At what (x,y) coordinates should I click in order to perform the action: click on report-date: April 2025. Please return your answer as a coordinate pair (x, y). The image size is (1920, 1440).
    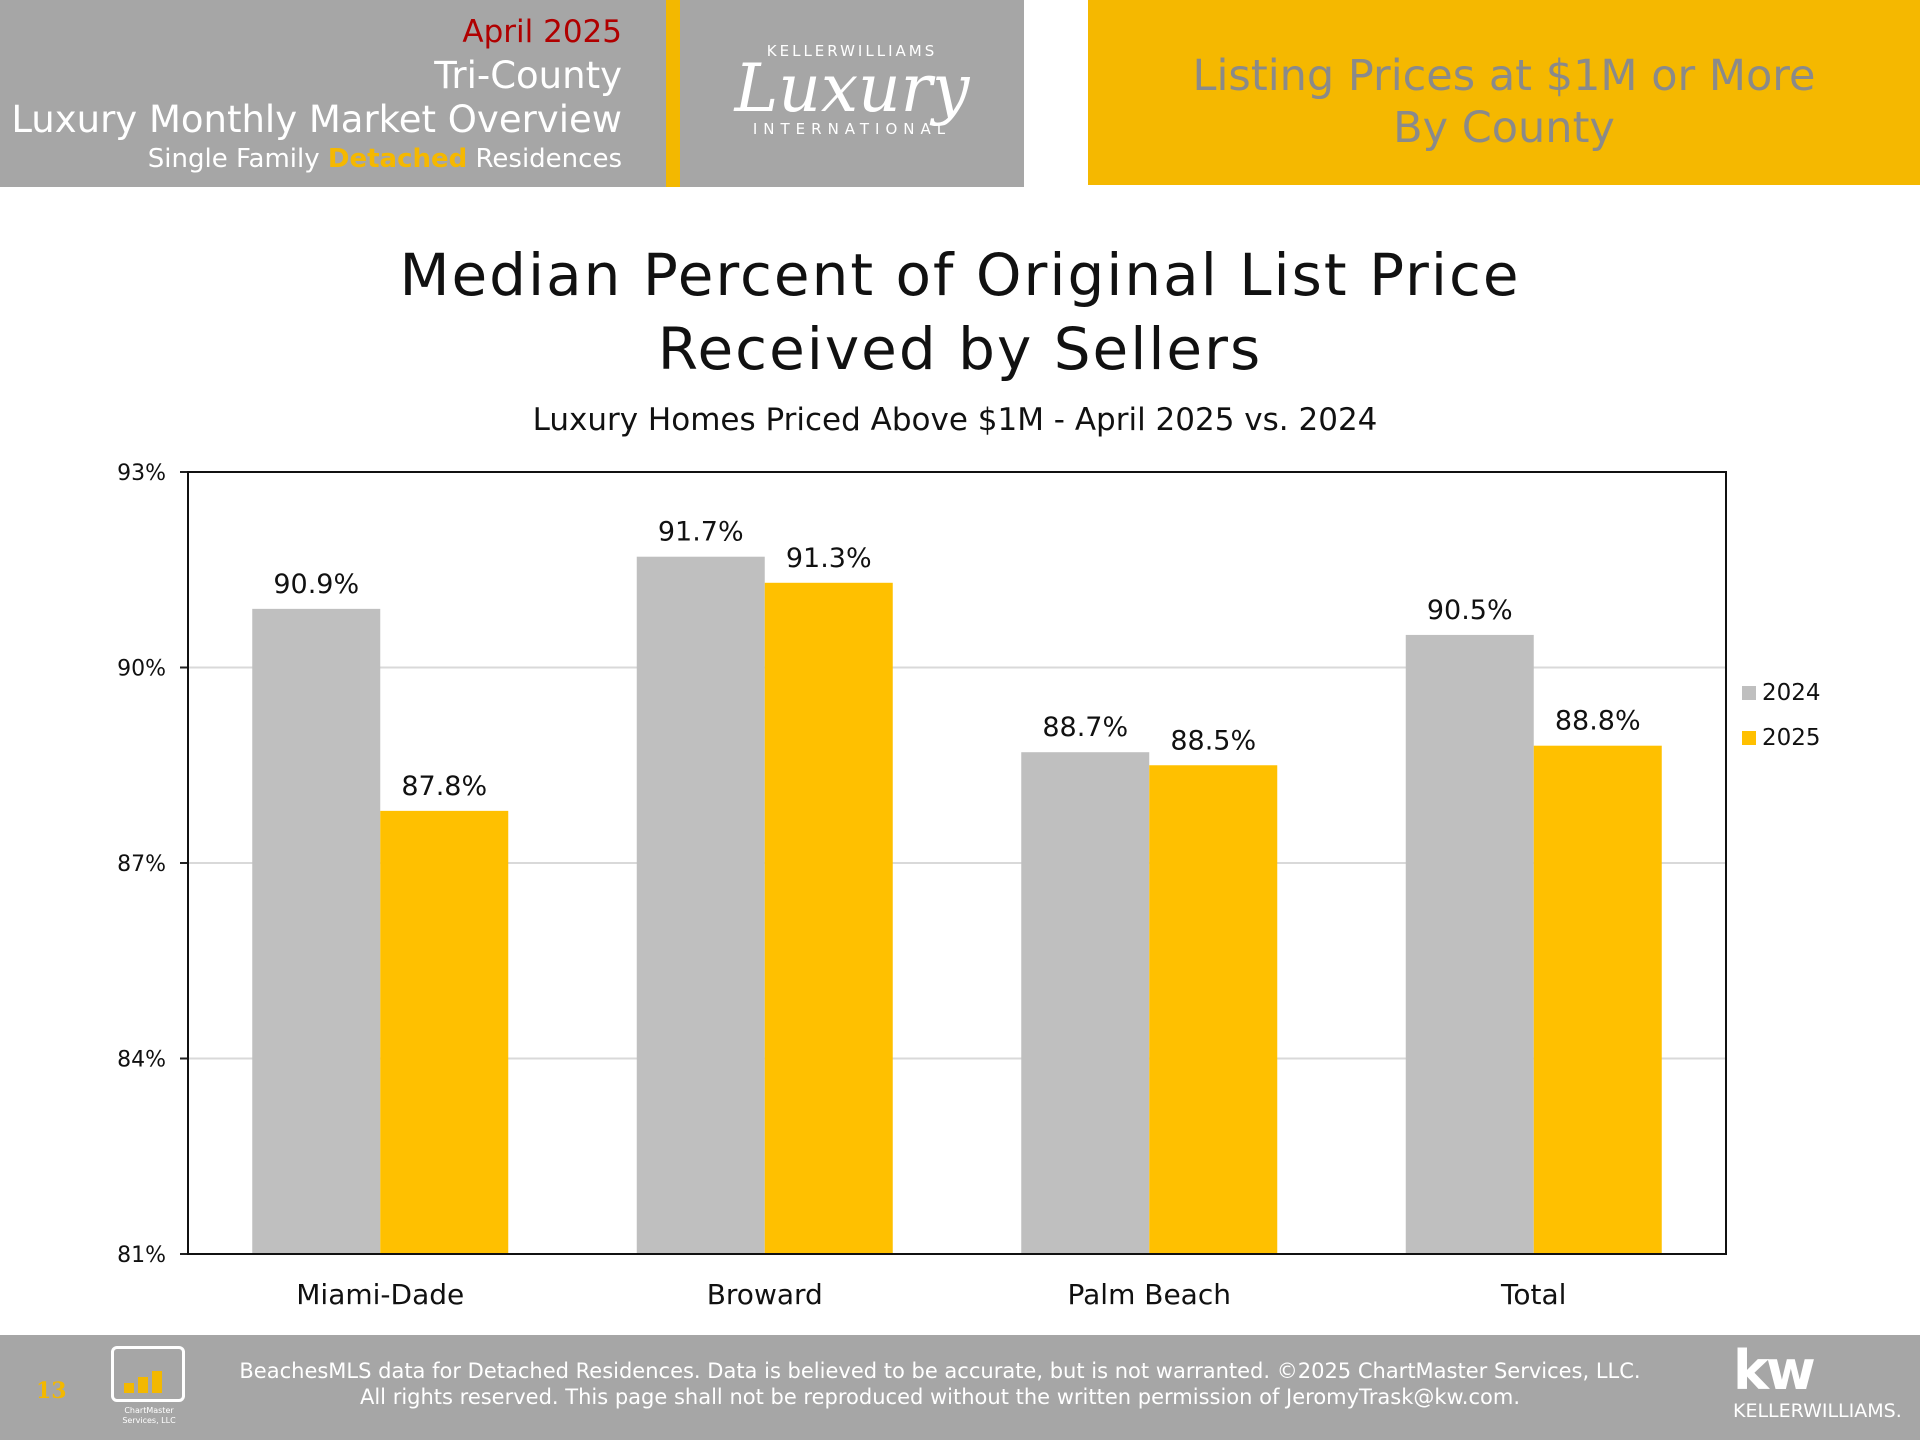
    Looking at the image, I should click on (542, 32).